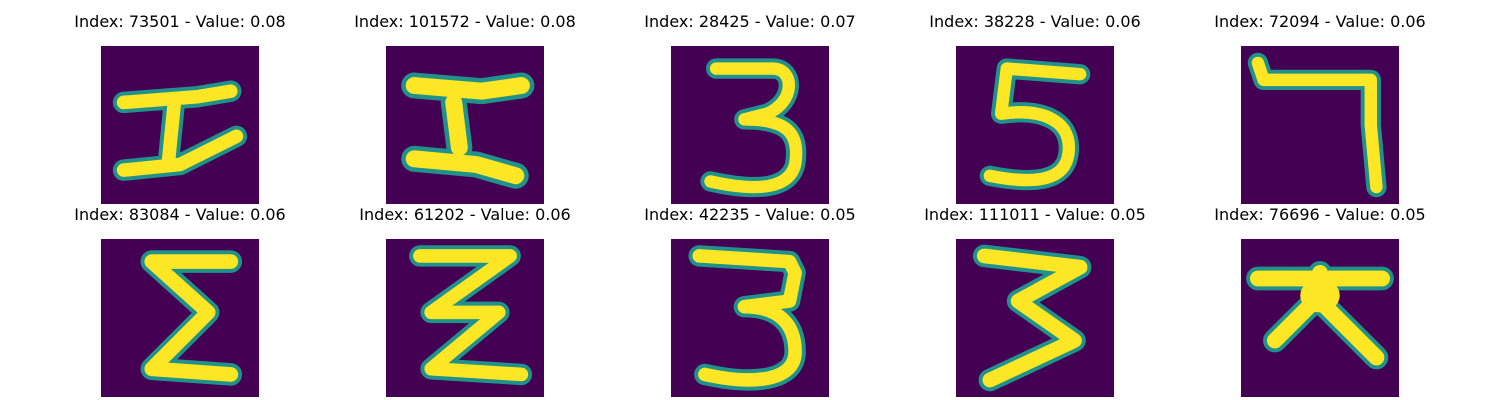 The width and height of the screenshot is (1500, 400). I want to click on panel-1: Index: 73501 - Value: 0.08, so click(180, 108).